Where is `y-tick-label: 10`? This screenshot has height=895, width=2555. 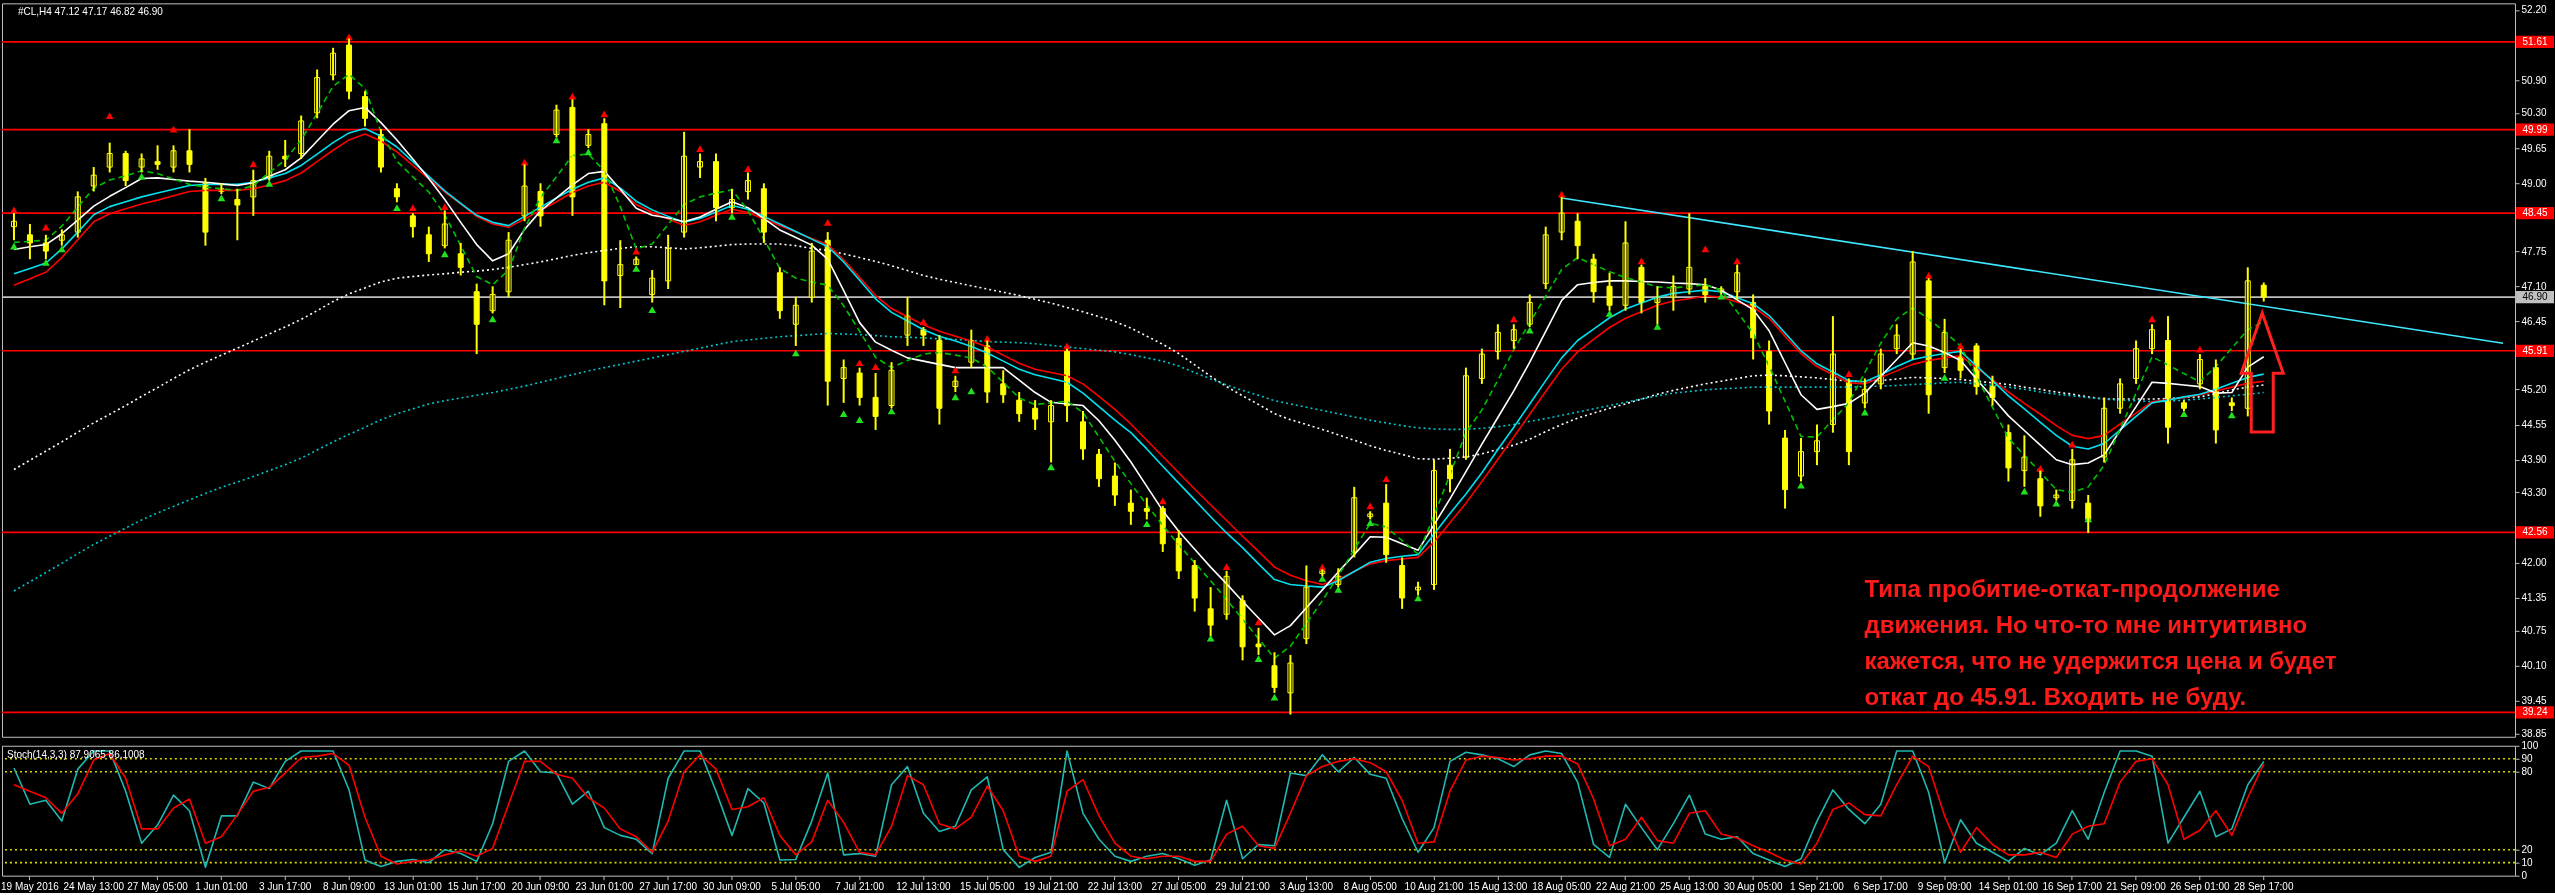
y-tick-label: 10 is located at coordinates (2527, 863).